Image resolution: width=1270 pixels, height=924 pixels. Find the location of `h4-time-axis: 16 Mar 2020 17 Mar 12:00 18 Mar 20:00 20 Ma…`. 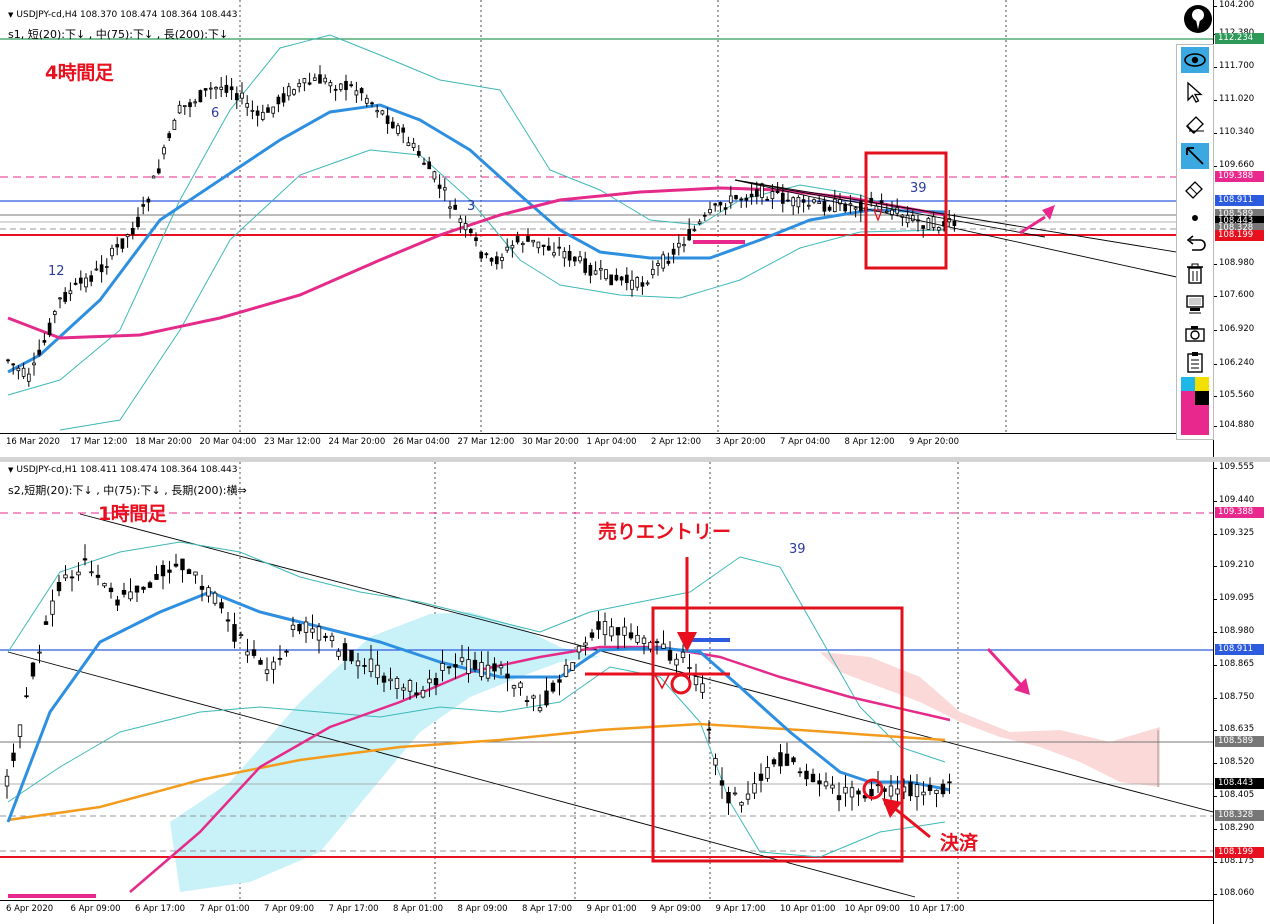

h4-time-axis: 16 Mar 2020 17 Mar 12:00 18 Mar 20:00 20 Ma… is located at coordinates (606, 444).